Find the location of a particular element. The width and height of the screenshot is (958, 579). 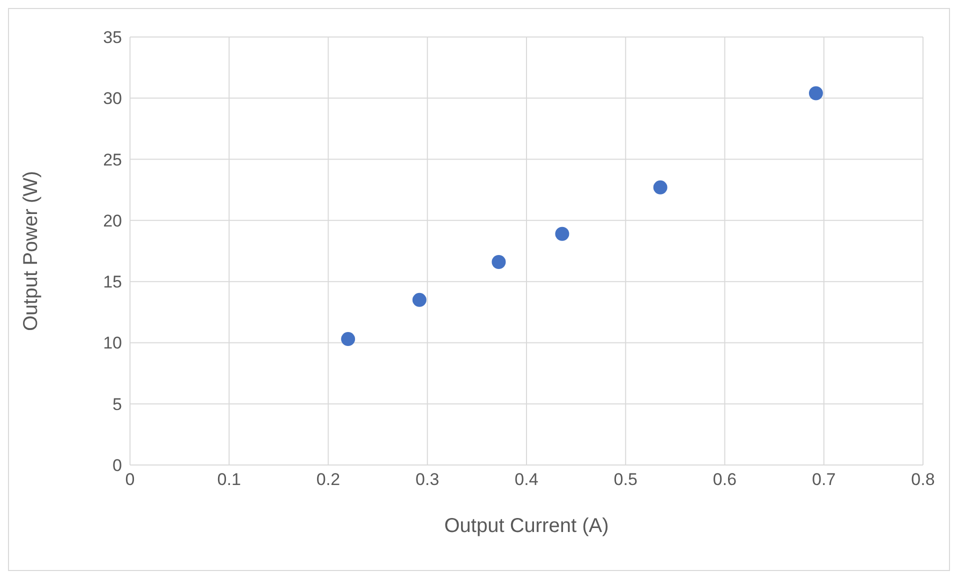

y-tick-label: 35 is located at coordinates (112, 38).